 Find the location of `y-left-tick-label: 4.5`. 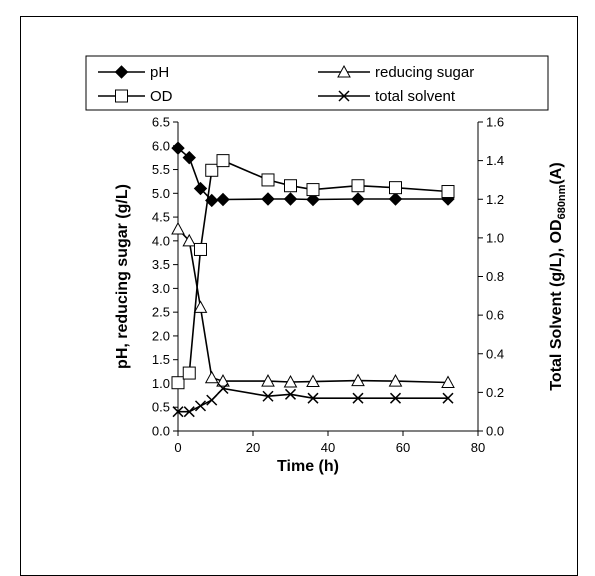

y-left-tick-label: 4.5 is located at coordinates (161, 217).